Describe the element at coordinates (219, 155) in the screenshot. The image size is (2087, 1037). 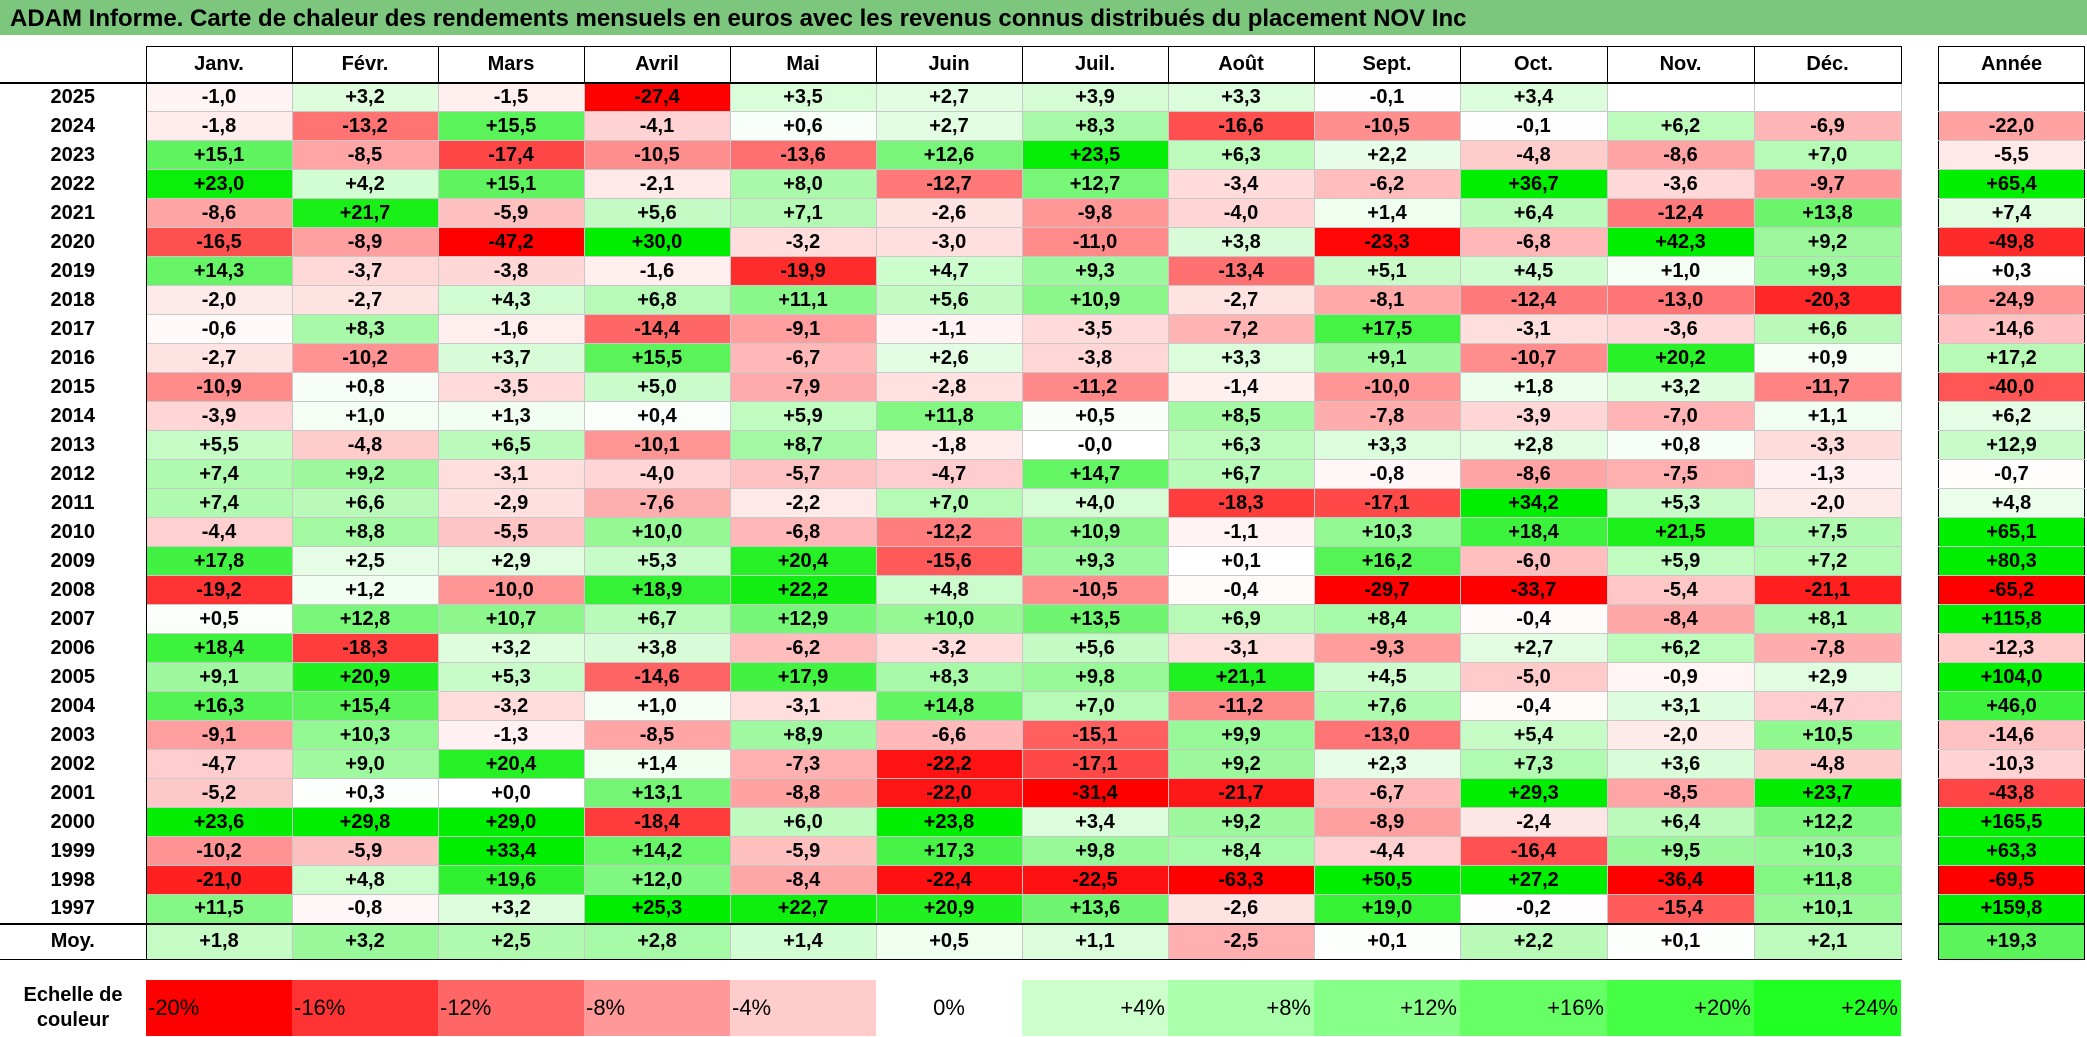
I see `heatmap-cell: +15,1` at that location.